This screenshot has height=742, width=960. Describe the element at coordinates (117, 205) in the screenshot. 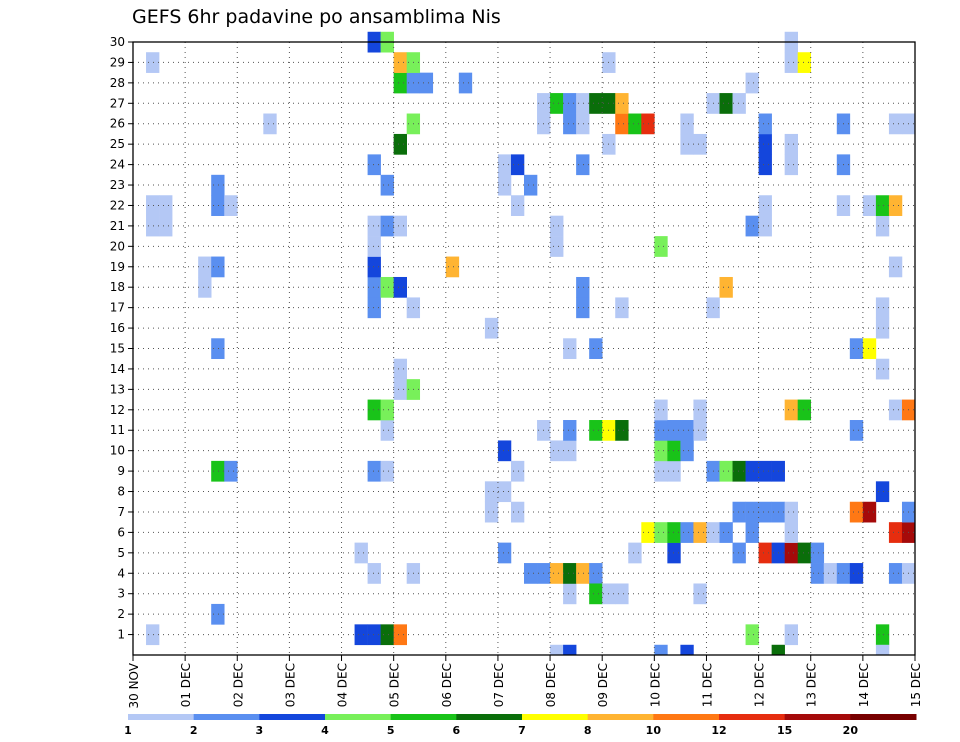

I see `y-tick-label: 22` at that location.